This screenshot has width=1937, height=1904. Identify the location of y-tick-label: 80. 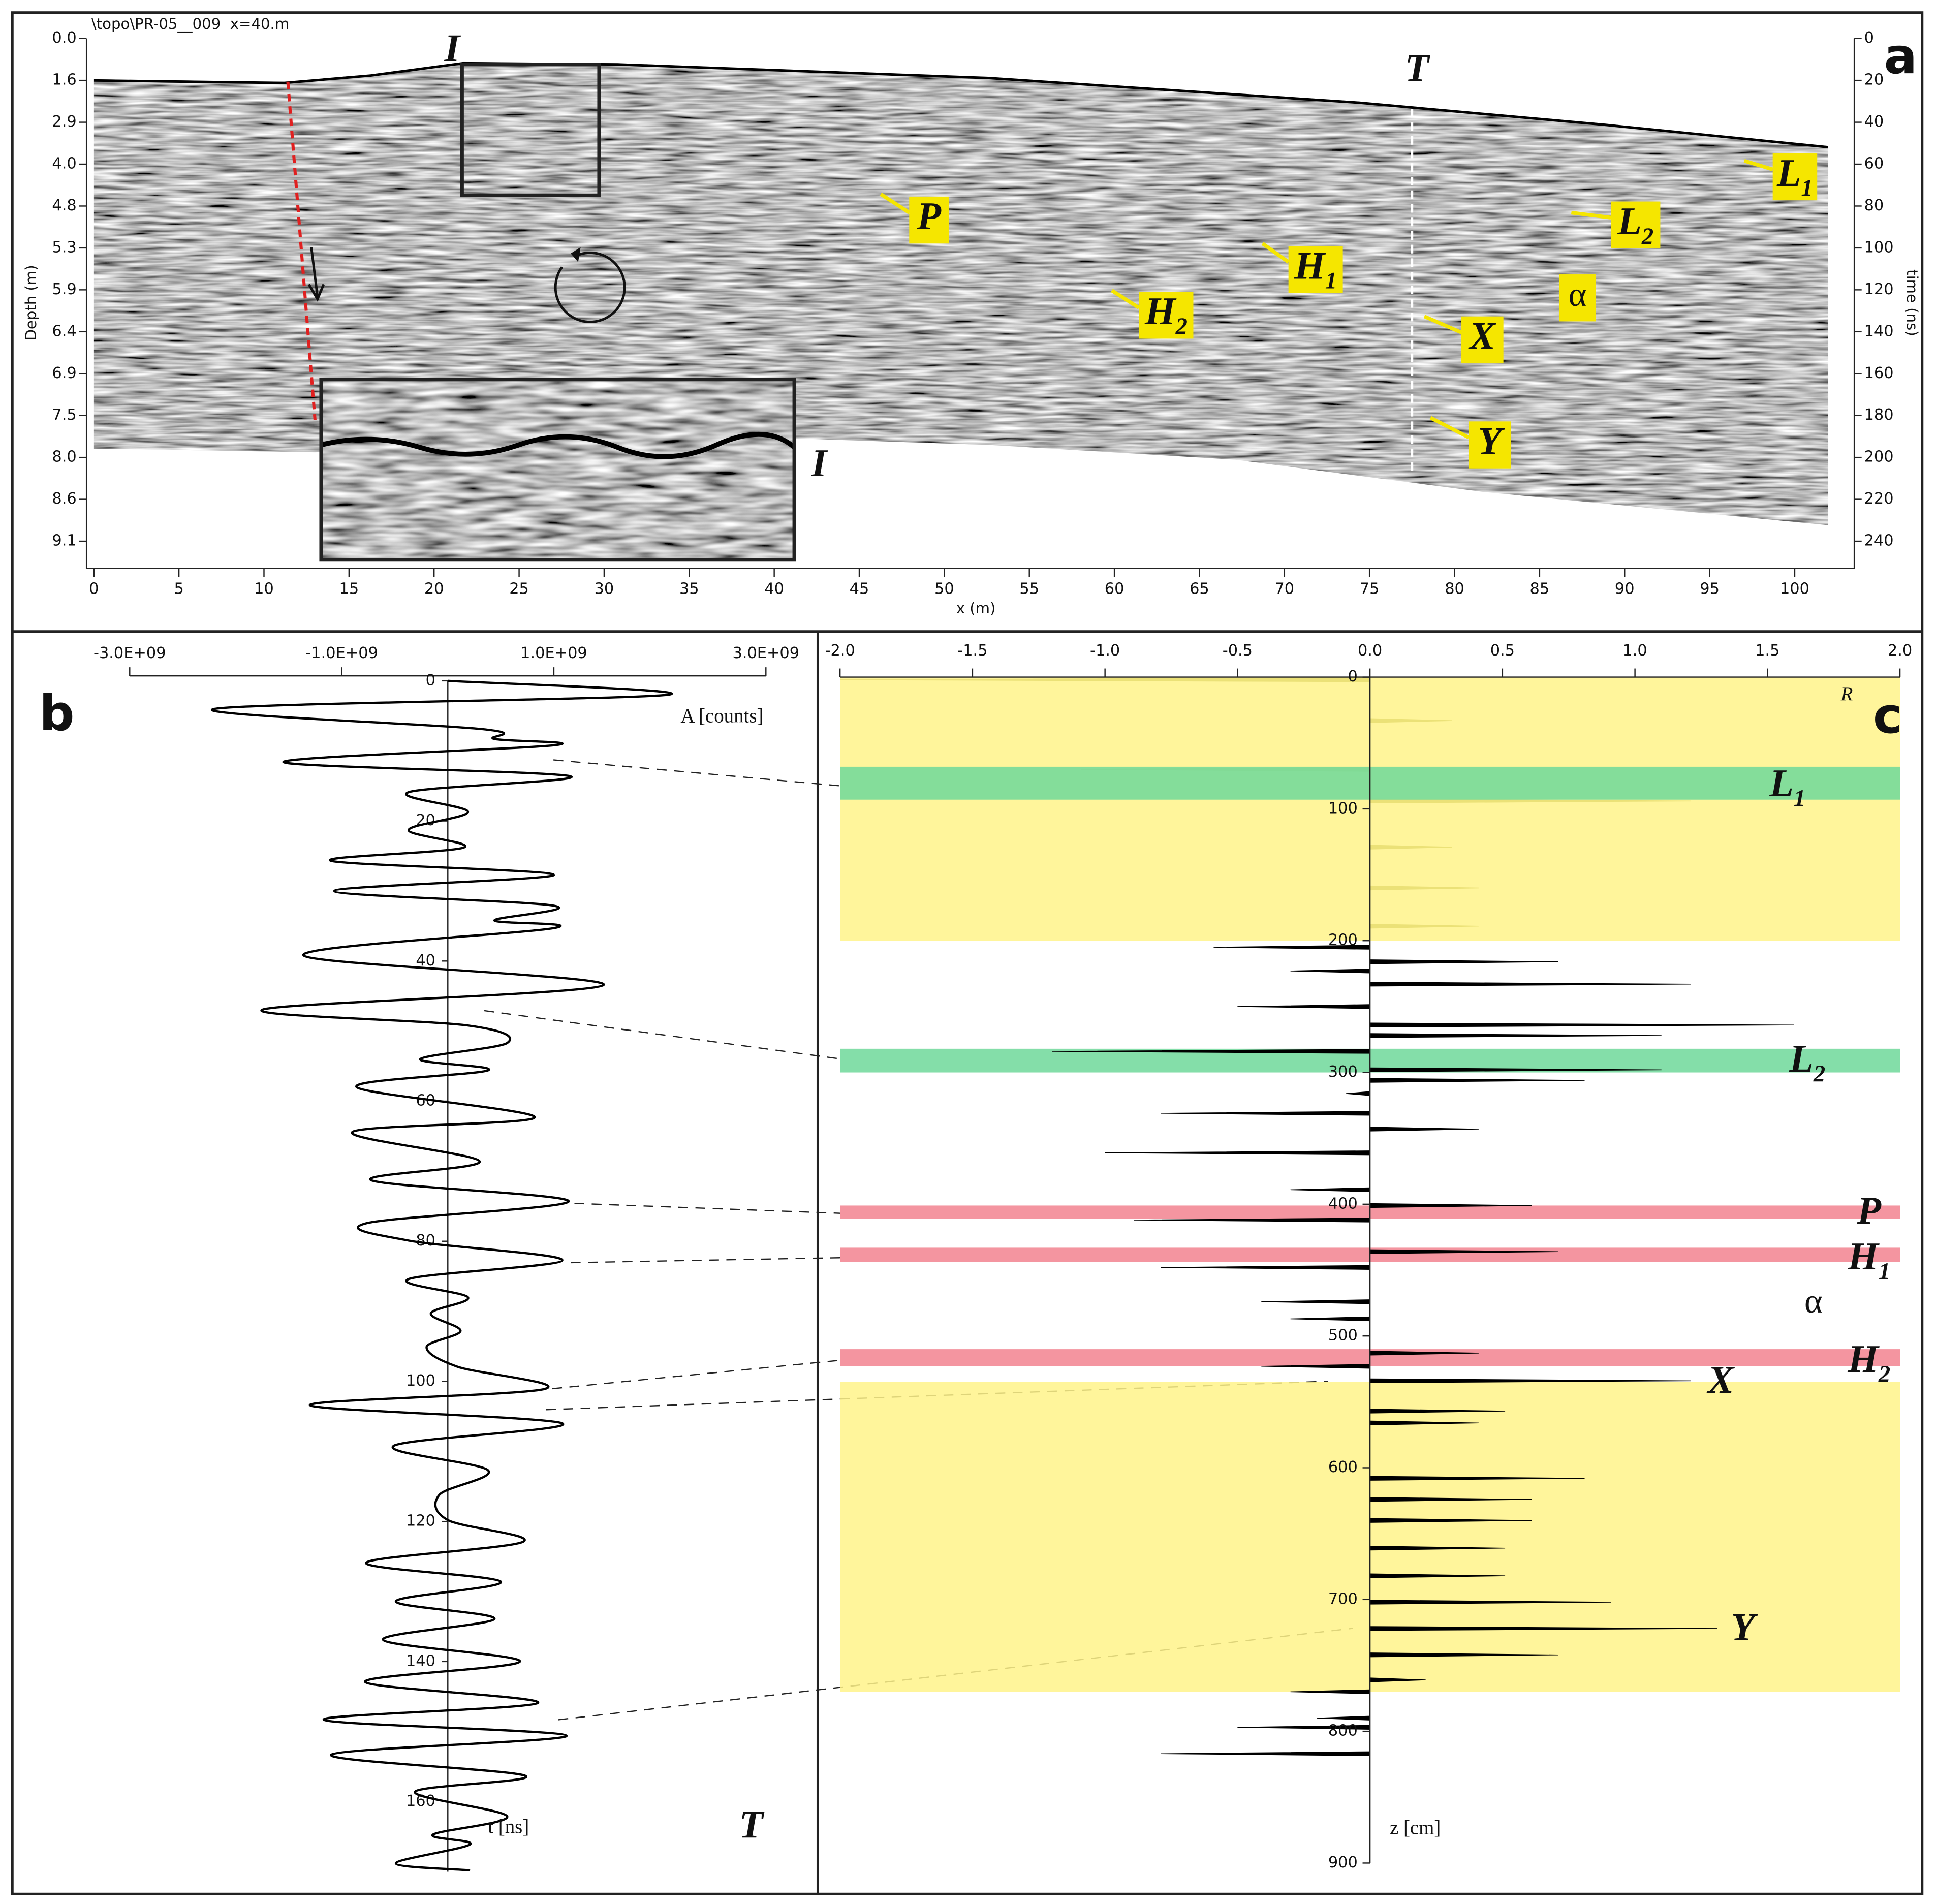
(425, 1241).